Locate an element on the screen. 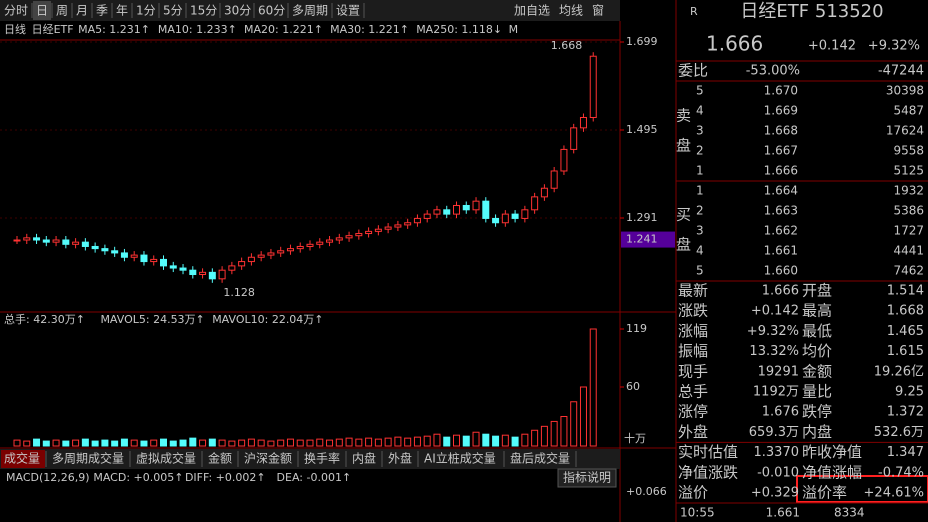 The image size is (928, 522). toolbar-tab: 5分 is located at coordinates (173, 11).